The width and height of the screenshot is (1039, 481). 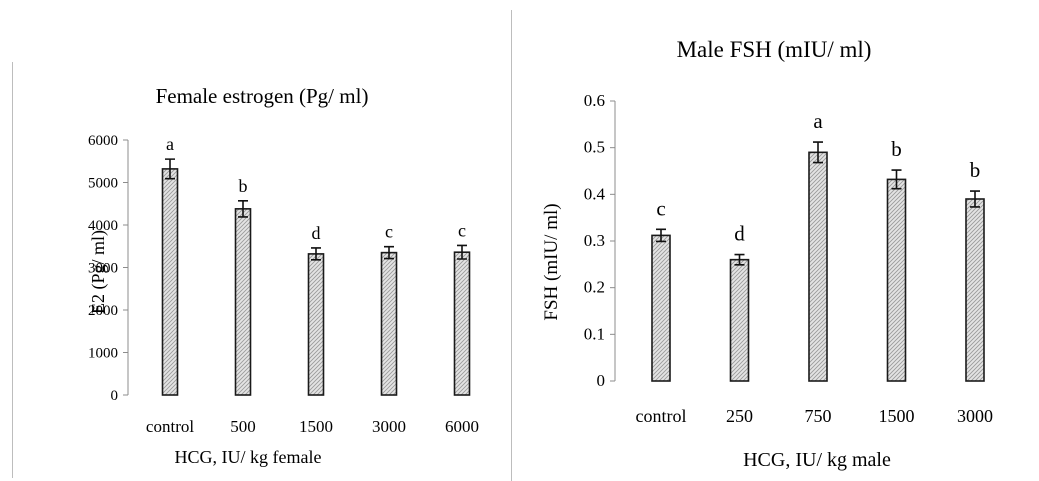 What do you see at coordinates (551, 261) in the screenshot?
I see `y-axis-label: FSH (mIU/ ml)` at bounding box center [551, 261].